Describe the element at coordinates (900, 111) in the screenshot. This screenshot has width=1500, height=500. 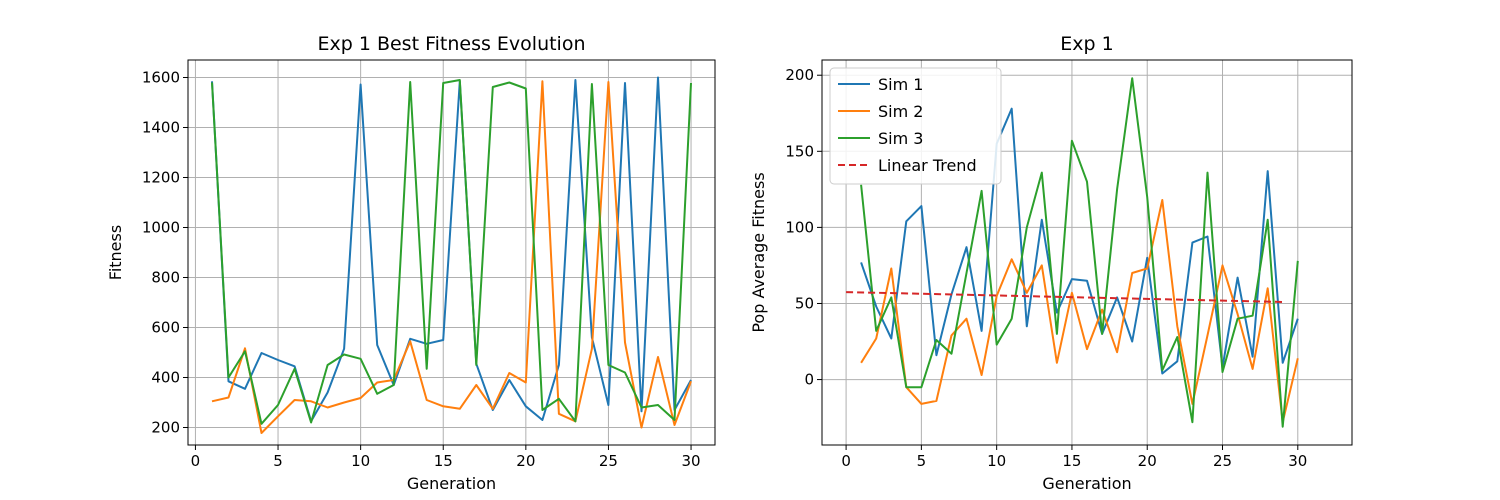
I see `legend-label: Sim 2` at that location.